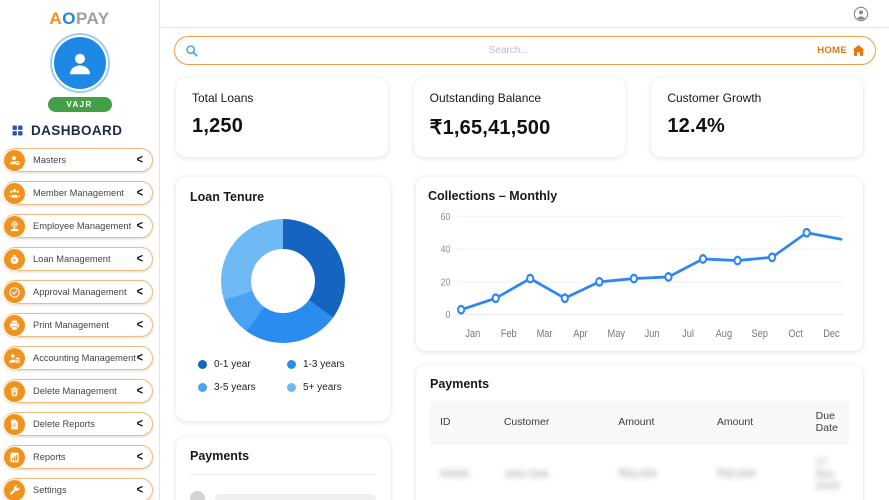  What do you see at coordinates (832, 50) in the screenshot?
I see `home-button-label: HOME` at bounding box center [832, 50].